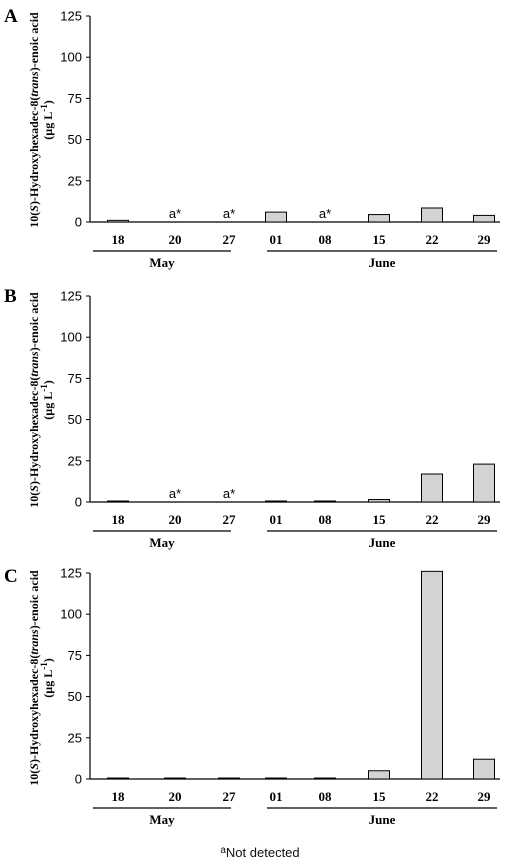 This screenshot has width=520, height=866. Describe the element at coordinates (485, 519) in the screenshot. I see `x-tick-label: 29` at that location.